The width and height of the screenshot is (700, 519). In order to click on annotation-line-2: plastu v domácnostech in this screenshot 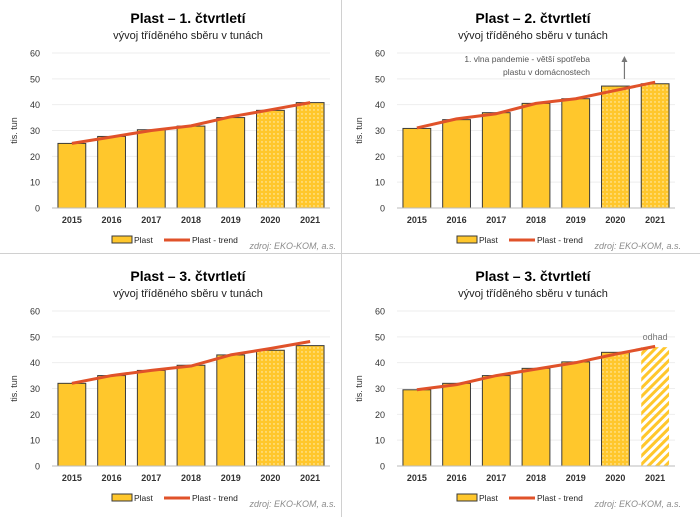, I will do `click(546, 72)`.